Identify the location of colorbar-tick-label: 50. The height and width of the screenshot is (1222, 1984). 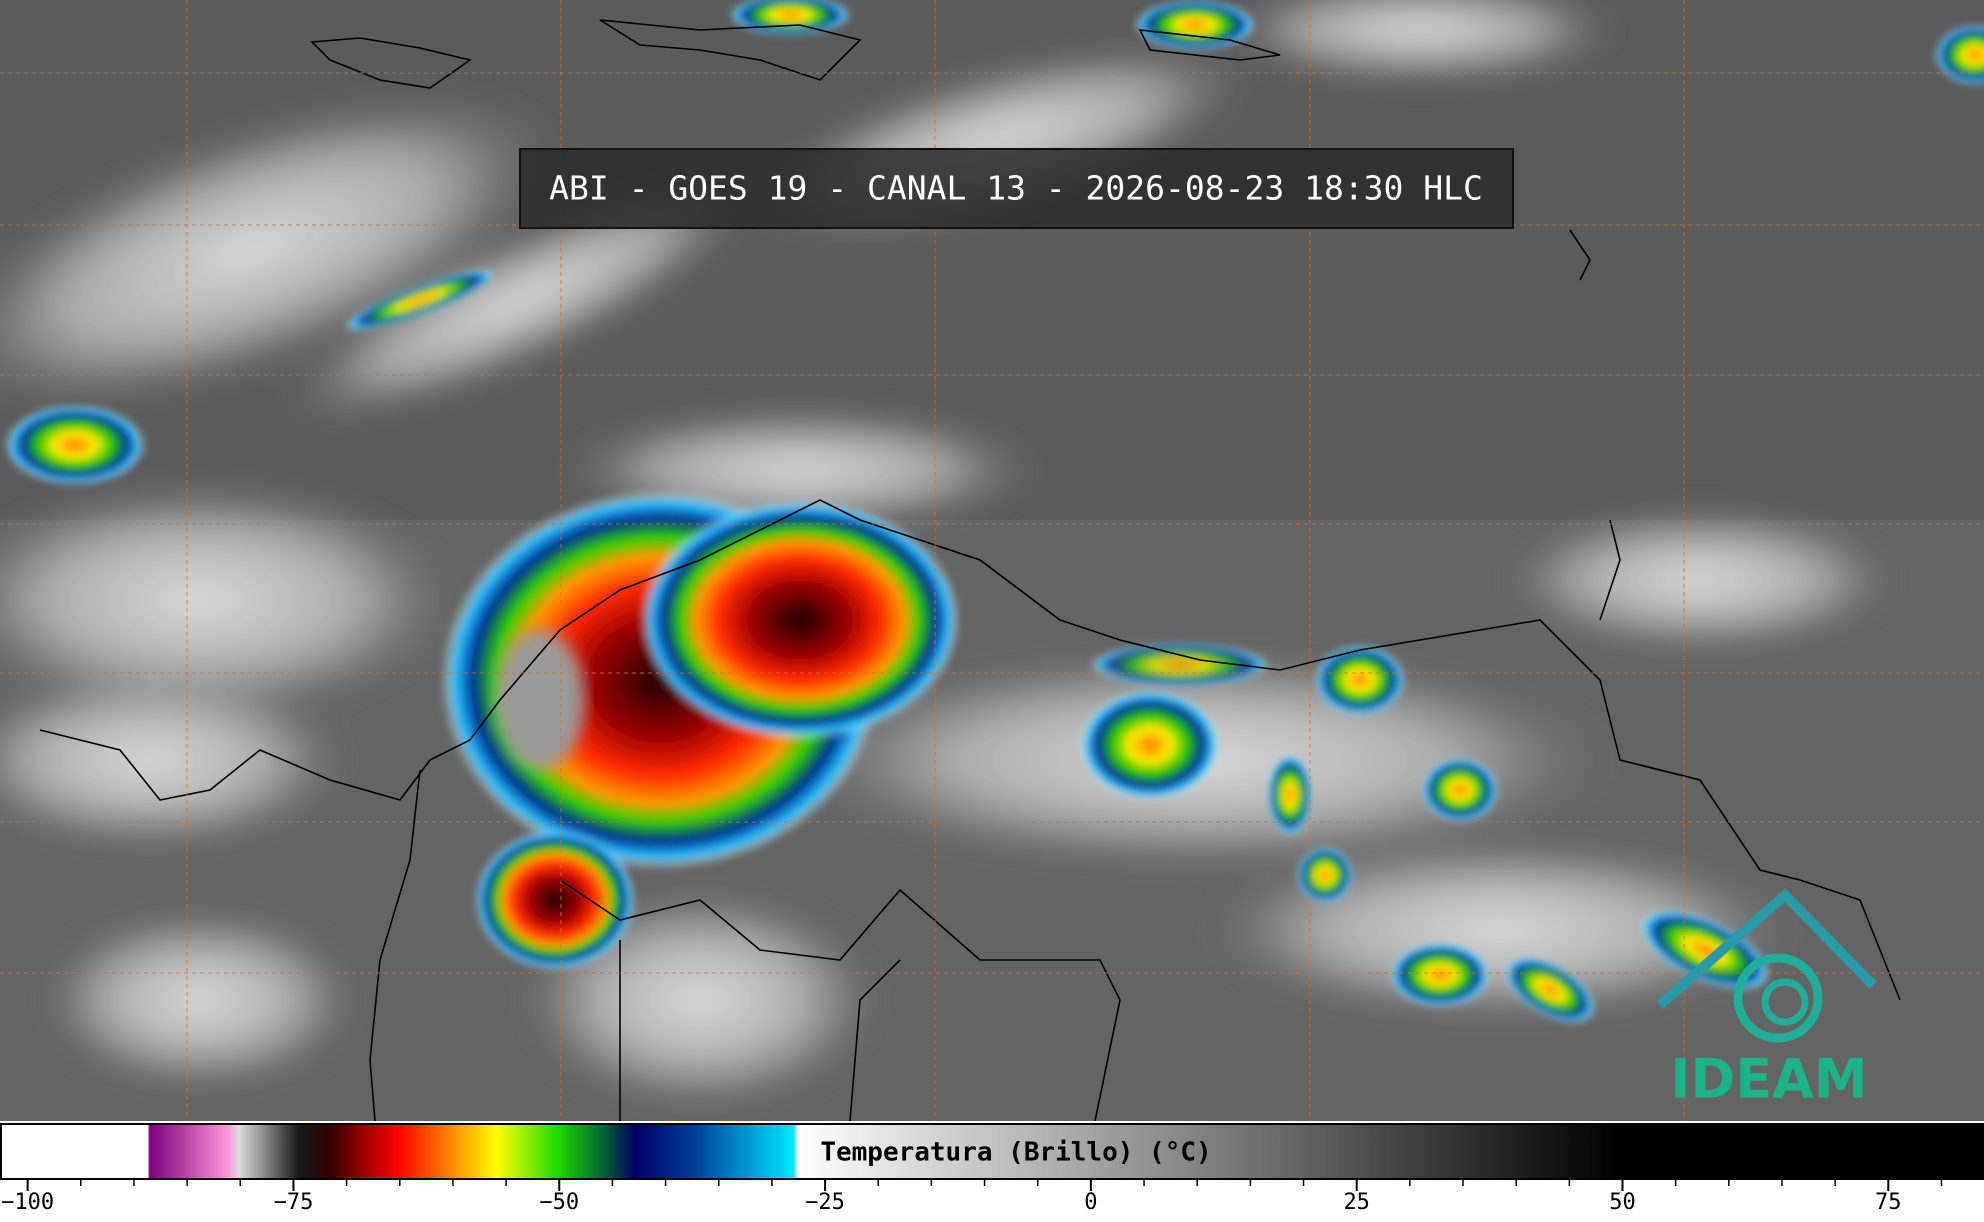
(1622, 1202).